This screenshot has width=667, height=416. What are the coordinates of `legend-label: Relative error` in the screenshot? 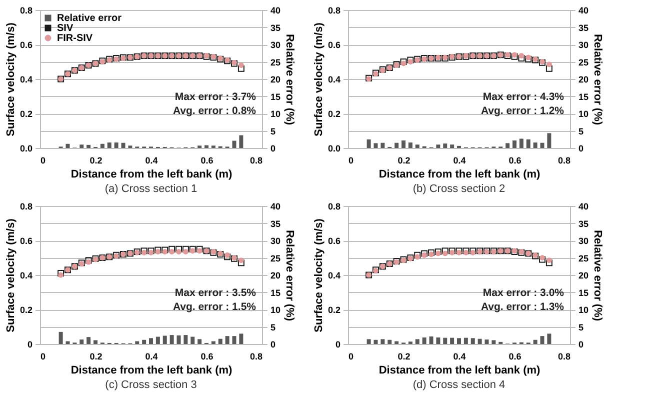 It's located at (89, 18).